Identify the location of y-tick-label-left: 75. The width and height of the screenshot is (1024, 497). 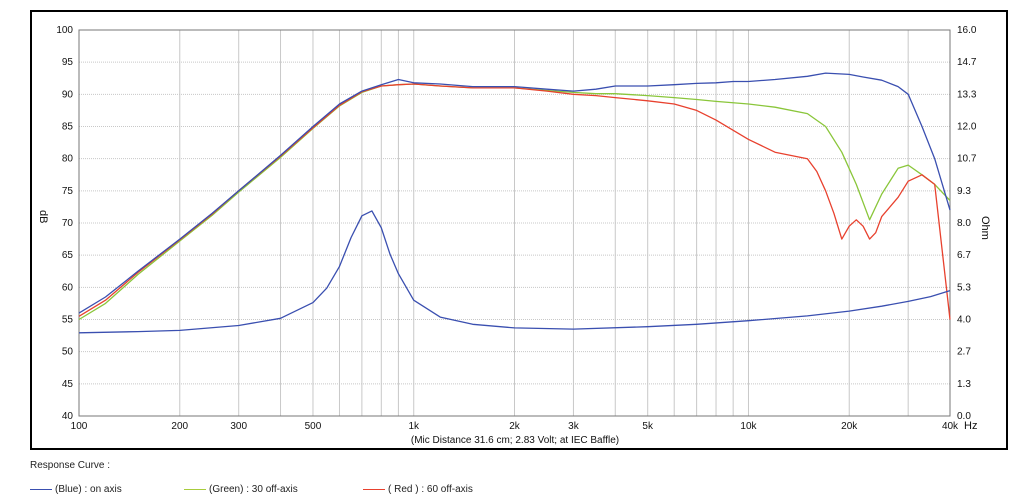
(68, 191).